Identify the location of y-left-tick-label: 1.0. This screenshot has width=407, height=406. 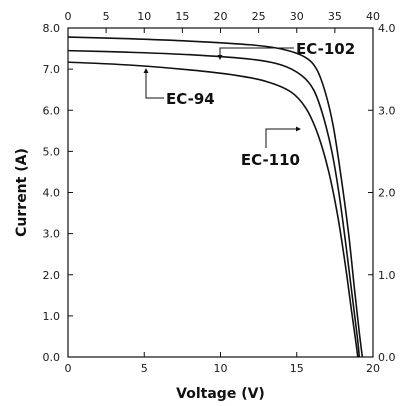
(52, 316).